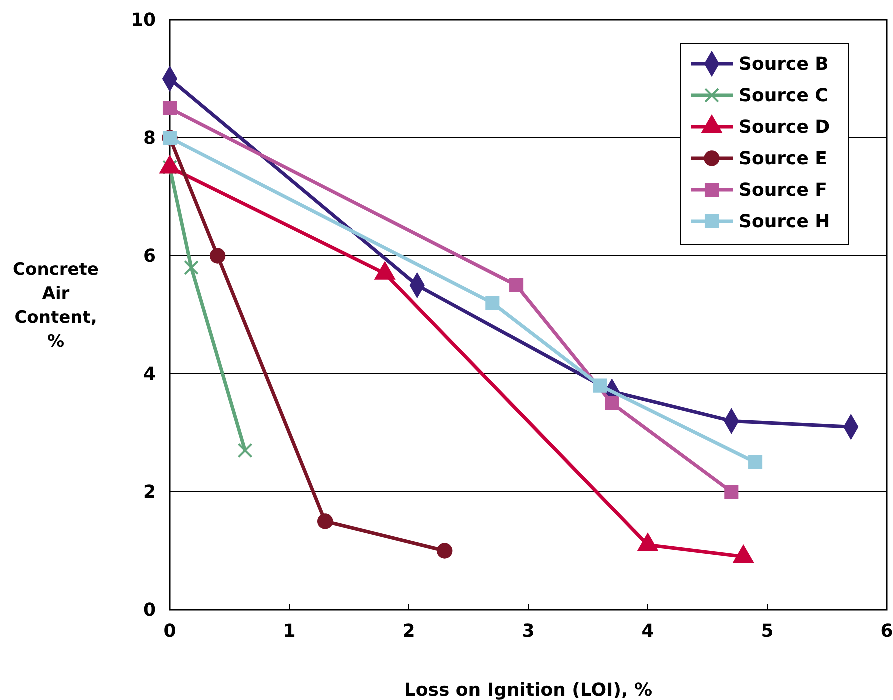  What do you see at coordinates (528, 690) in the screenshot?
I see `x-axis-title: Loss on Ignition (LOI), %` at bounding box center [528, 690].